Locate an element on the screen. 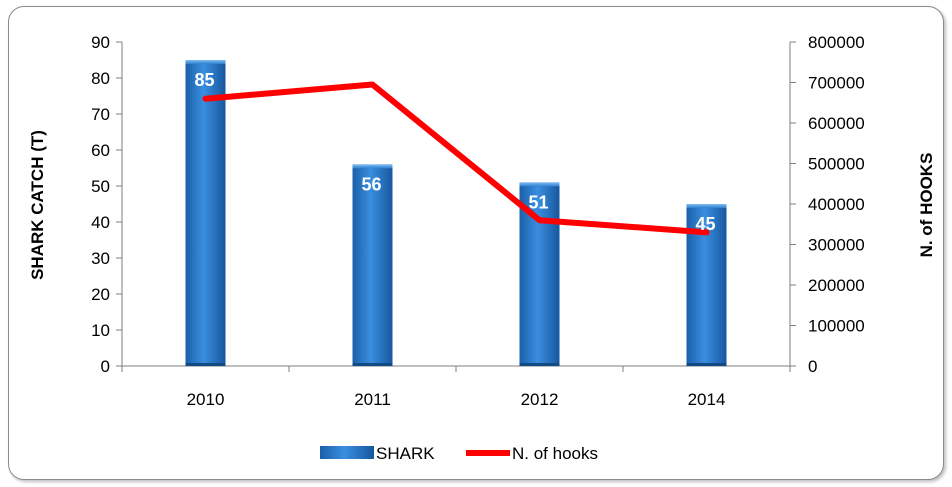  bar-data-label: 45 is located at coordinates (705, 224).